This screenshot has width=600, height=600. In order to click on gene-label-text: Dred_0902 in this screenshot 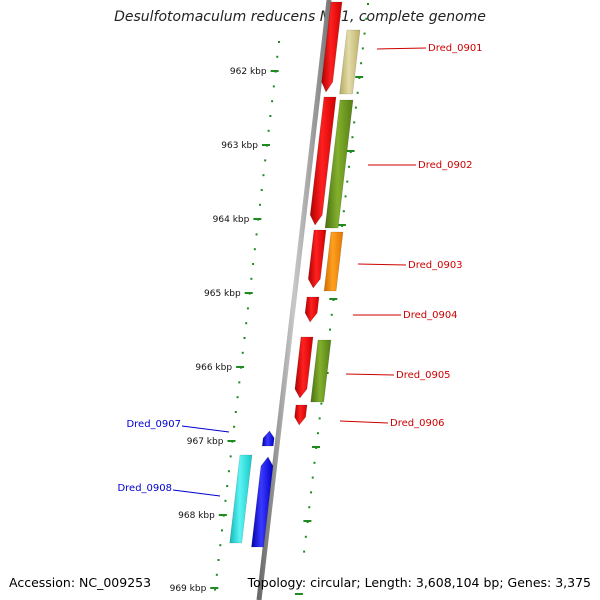, I will do `click(445, 165)`.